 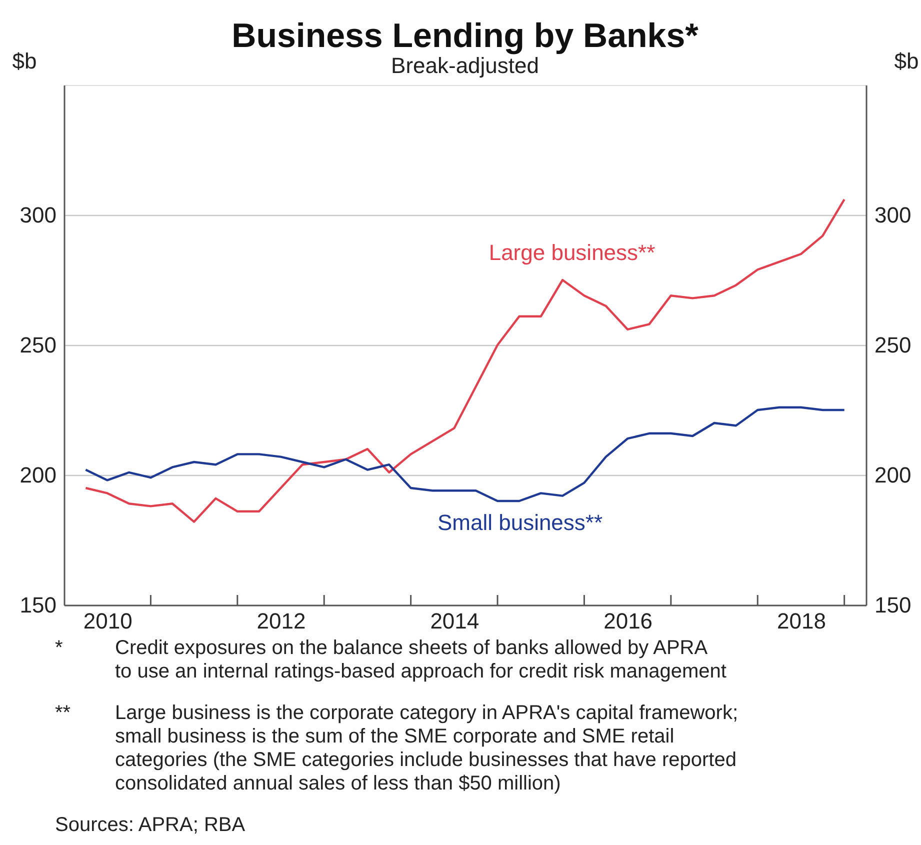 What do you see at coordinates (455, 621) in the screenshot?
I see `x-tick-label: 2014` at bounding box center [455, 621].